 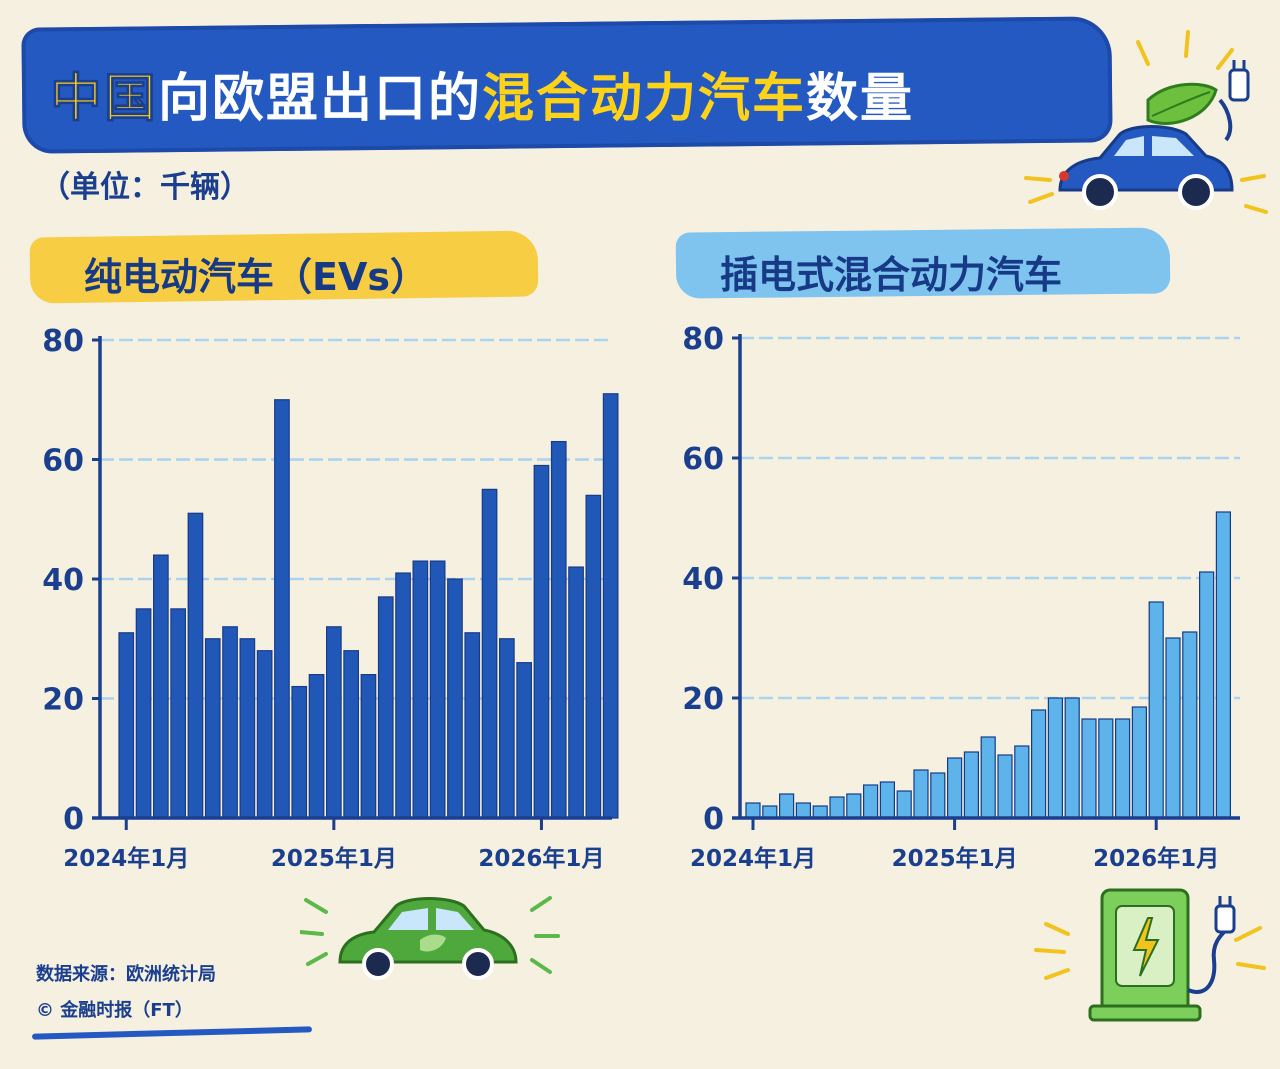 I want to click on phev-y-tick-label: 80, so click(x=703, y=339).